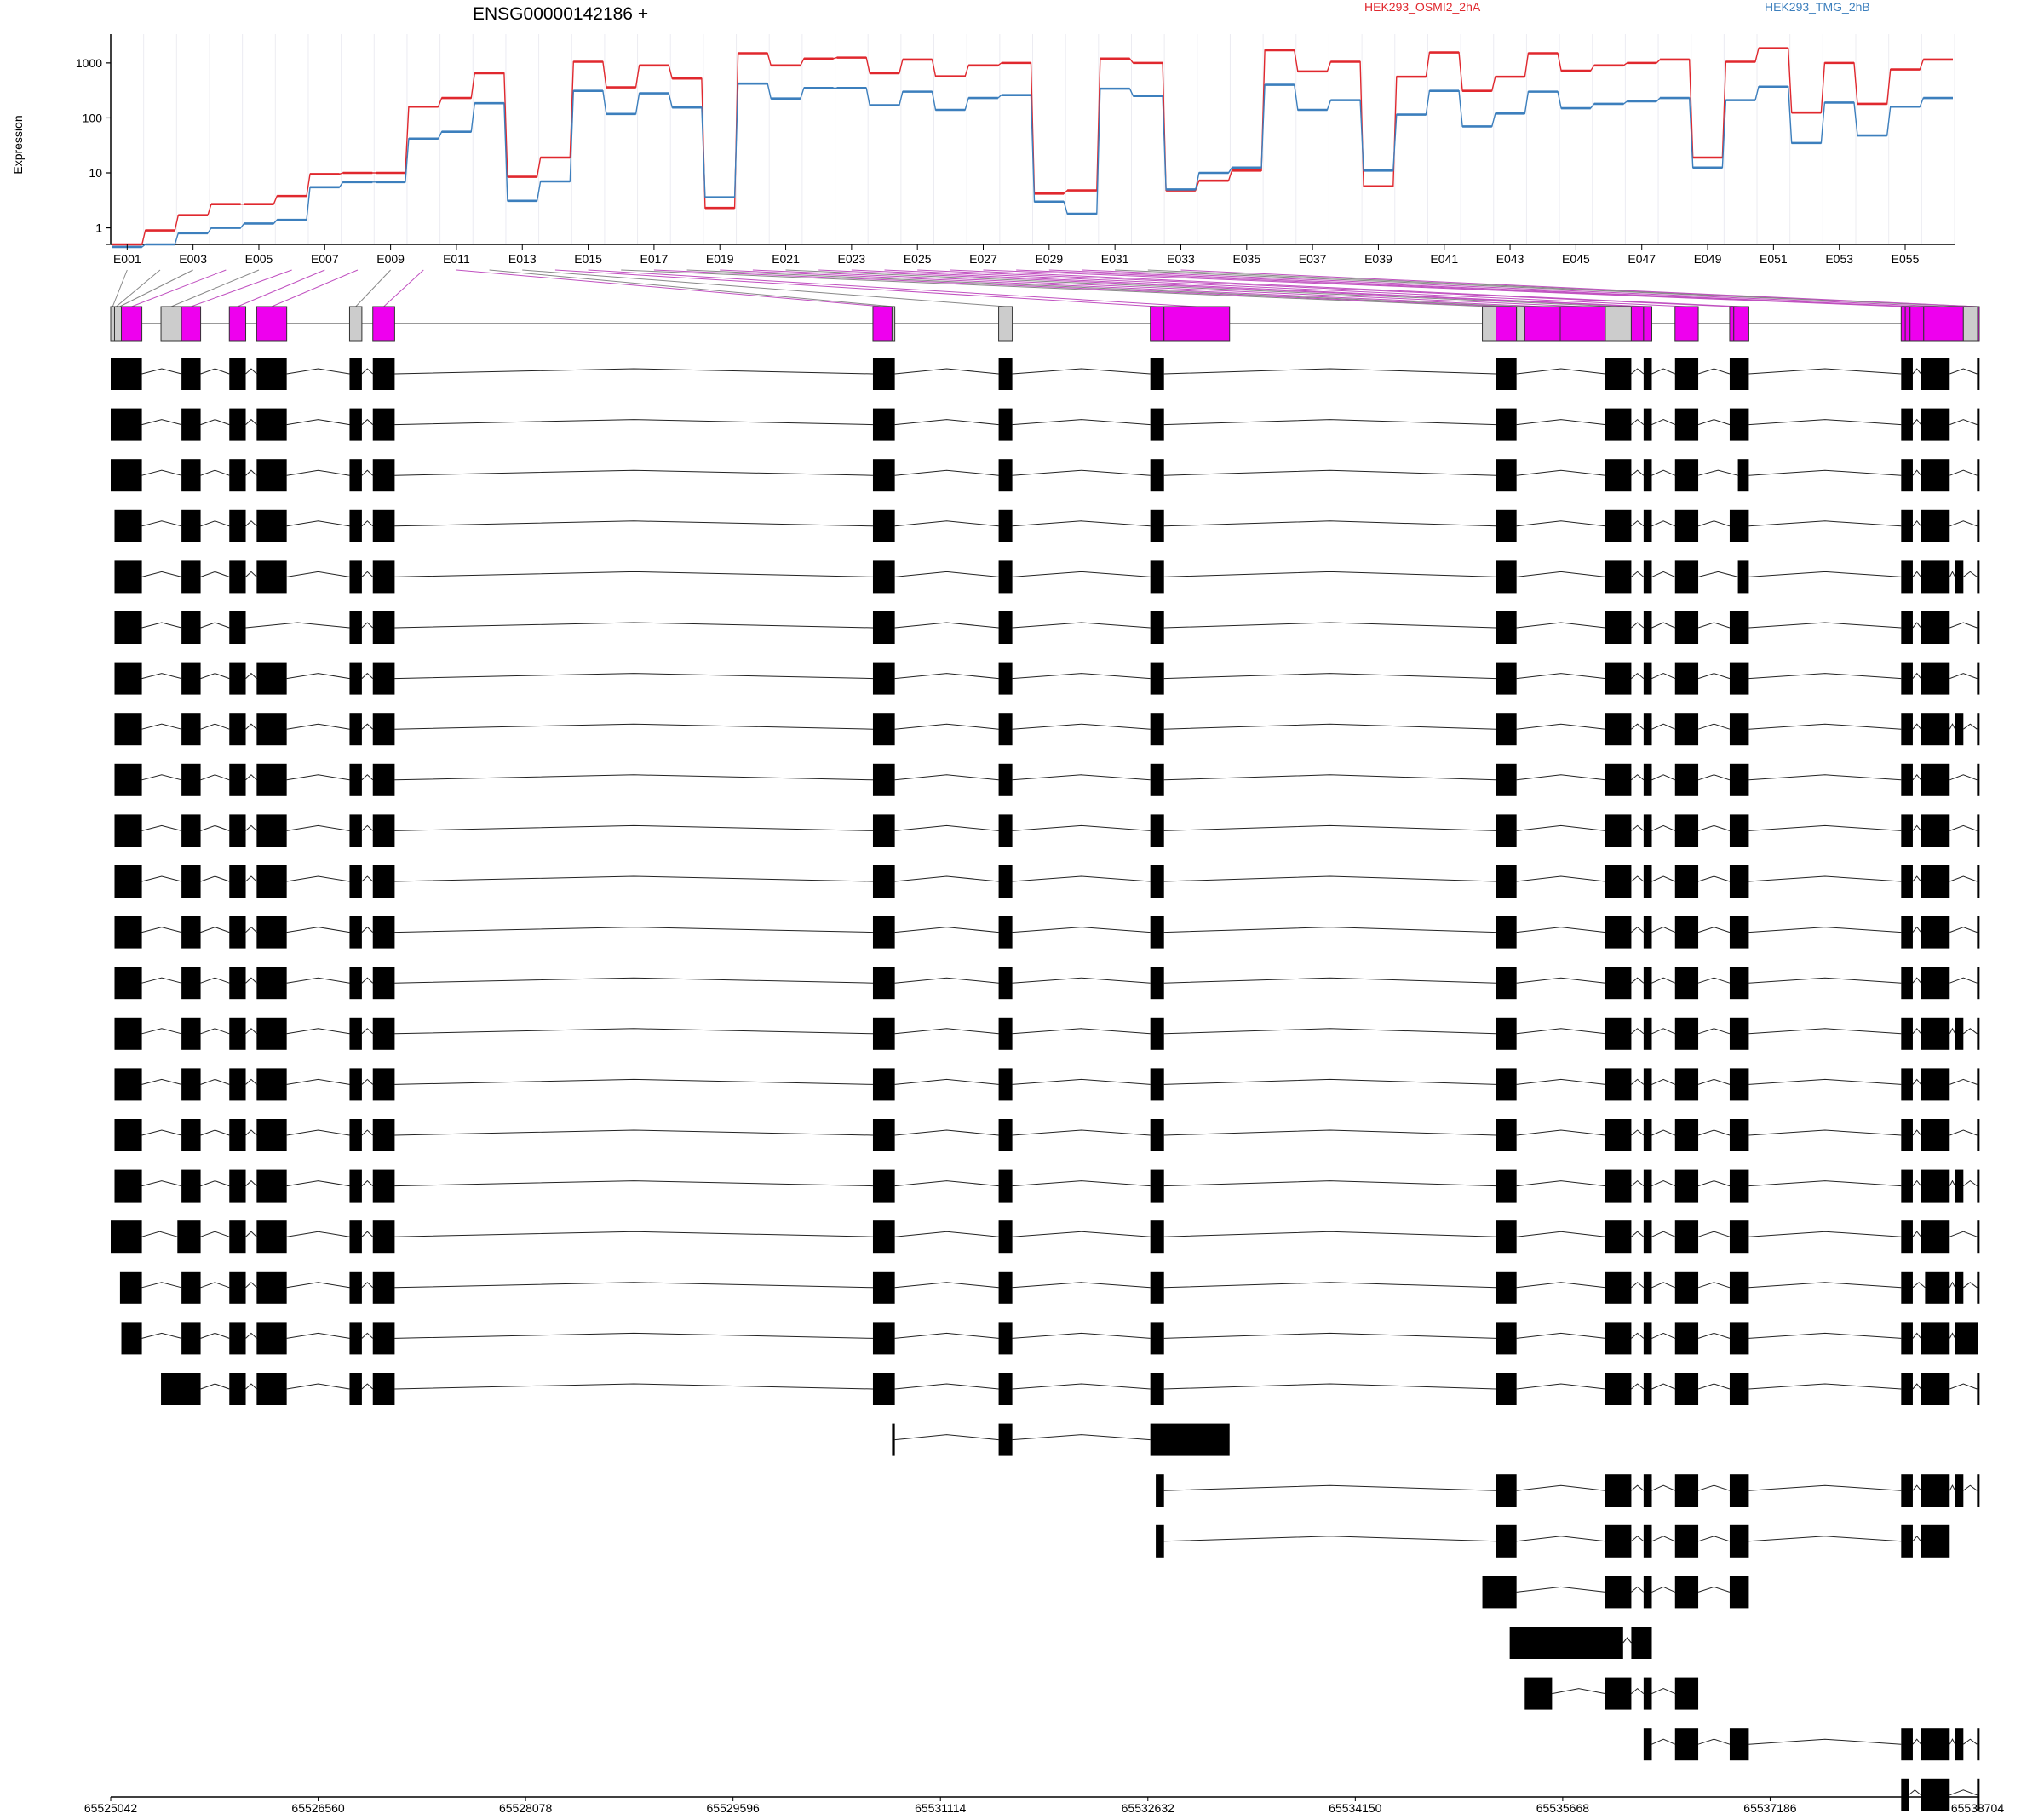 Image resolution: width=2044 pixels, height=1814 pixels. What do you see at coordinates (193, 259) in the screenshot?
I see `x-tick-label: E003` at bounding box center [193, 259].